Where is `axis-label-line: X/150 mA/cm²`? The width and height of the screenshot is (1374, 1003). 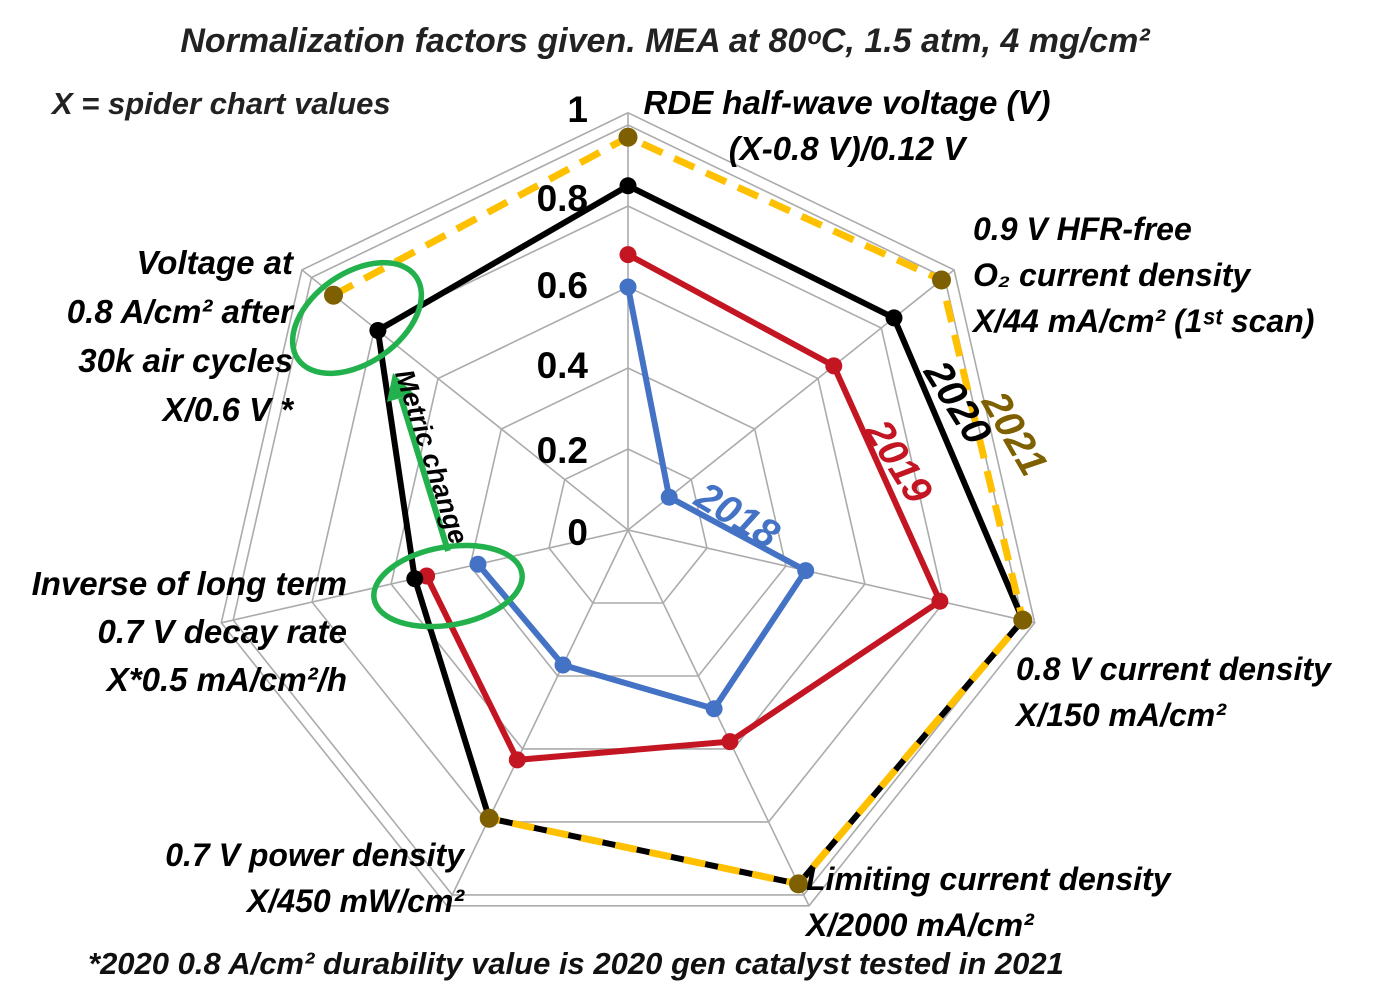
axis-label-line: X/150 mA/cm² is located at coordinates (1121, 715).